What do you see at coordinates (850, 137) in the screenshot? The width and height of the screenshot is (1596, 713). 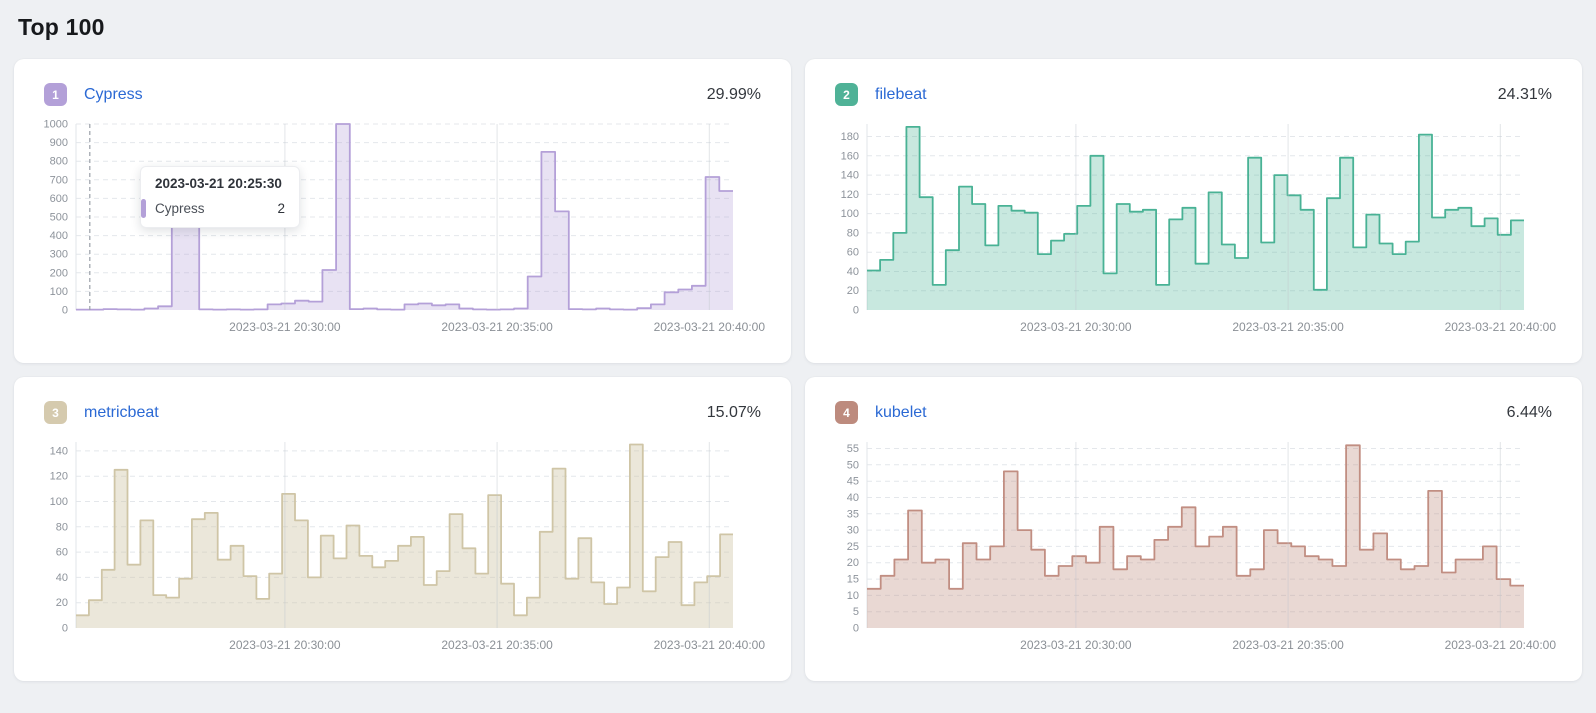 I see `y-axis-tick-label: 180` at bounding box center [850, 137].